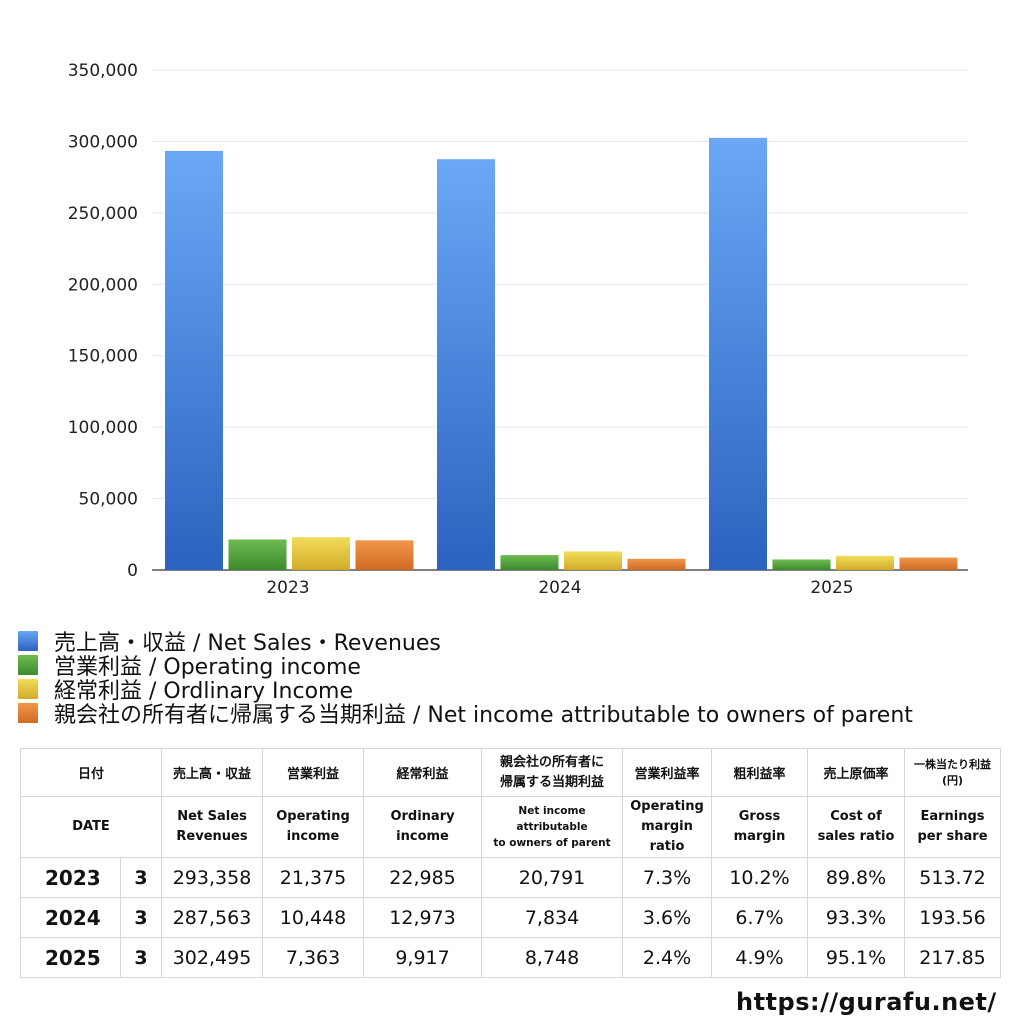 This screenshot has height=1024, width=1024. I want to click on header-eps-ja: 一株当たり利益 (円), so click(953, 772).